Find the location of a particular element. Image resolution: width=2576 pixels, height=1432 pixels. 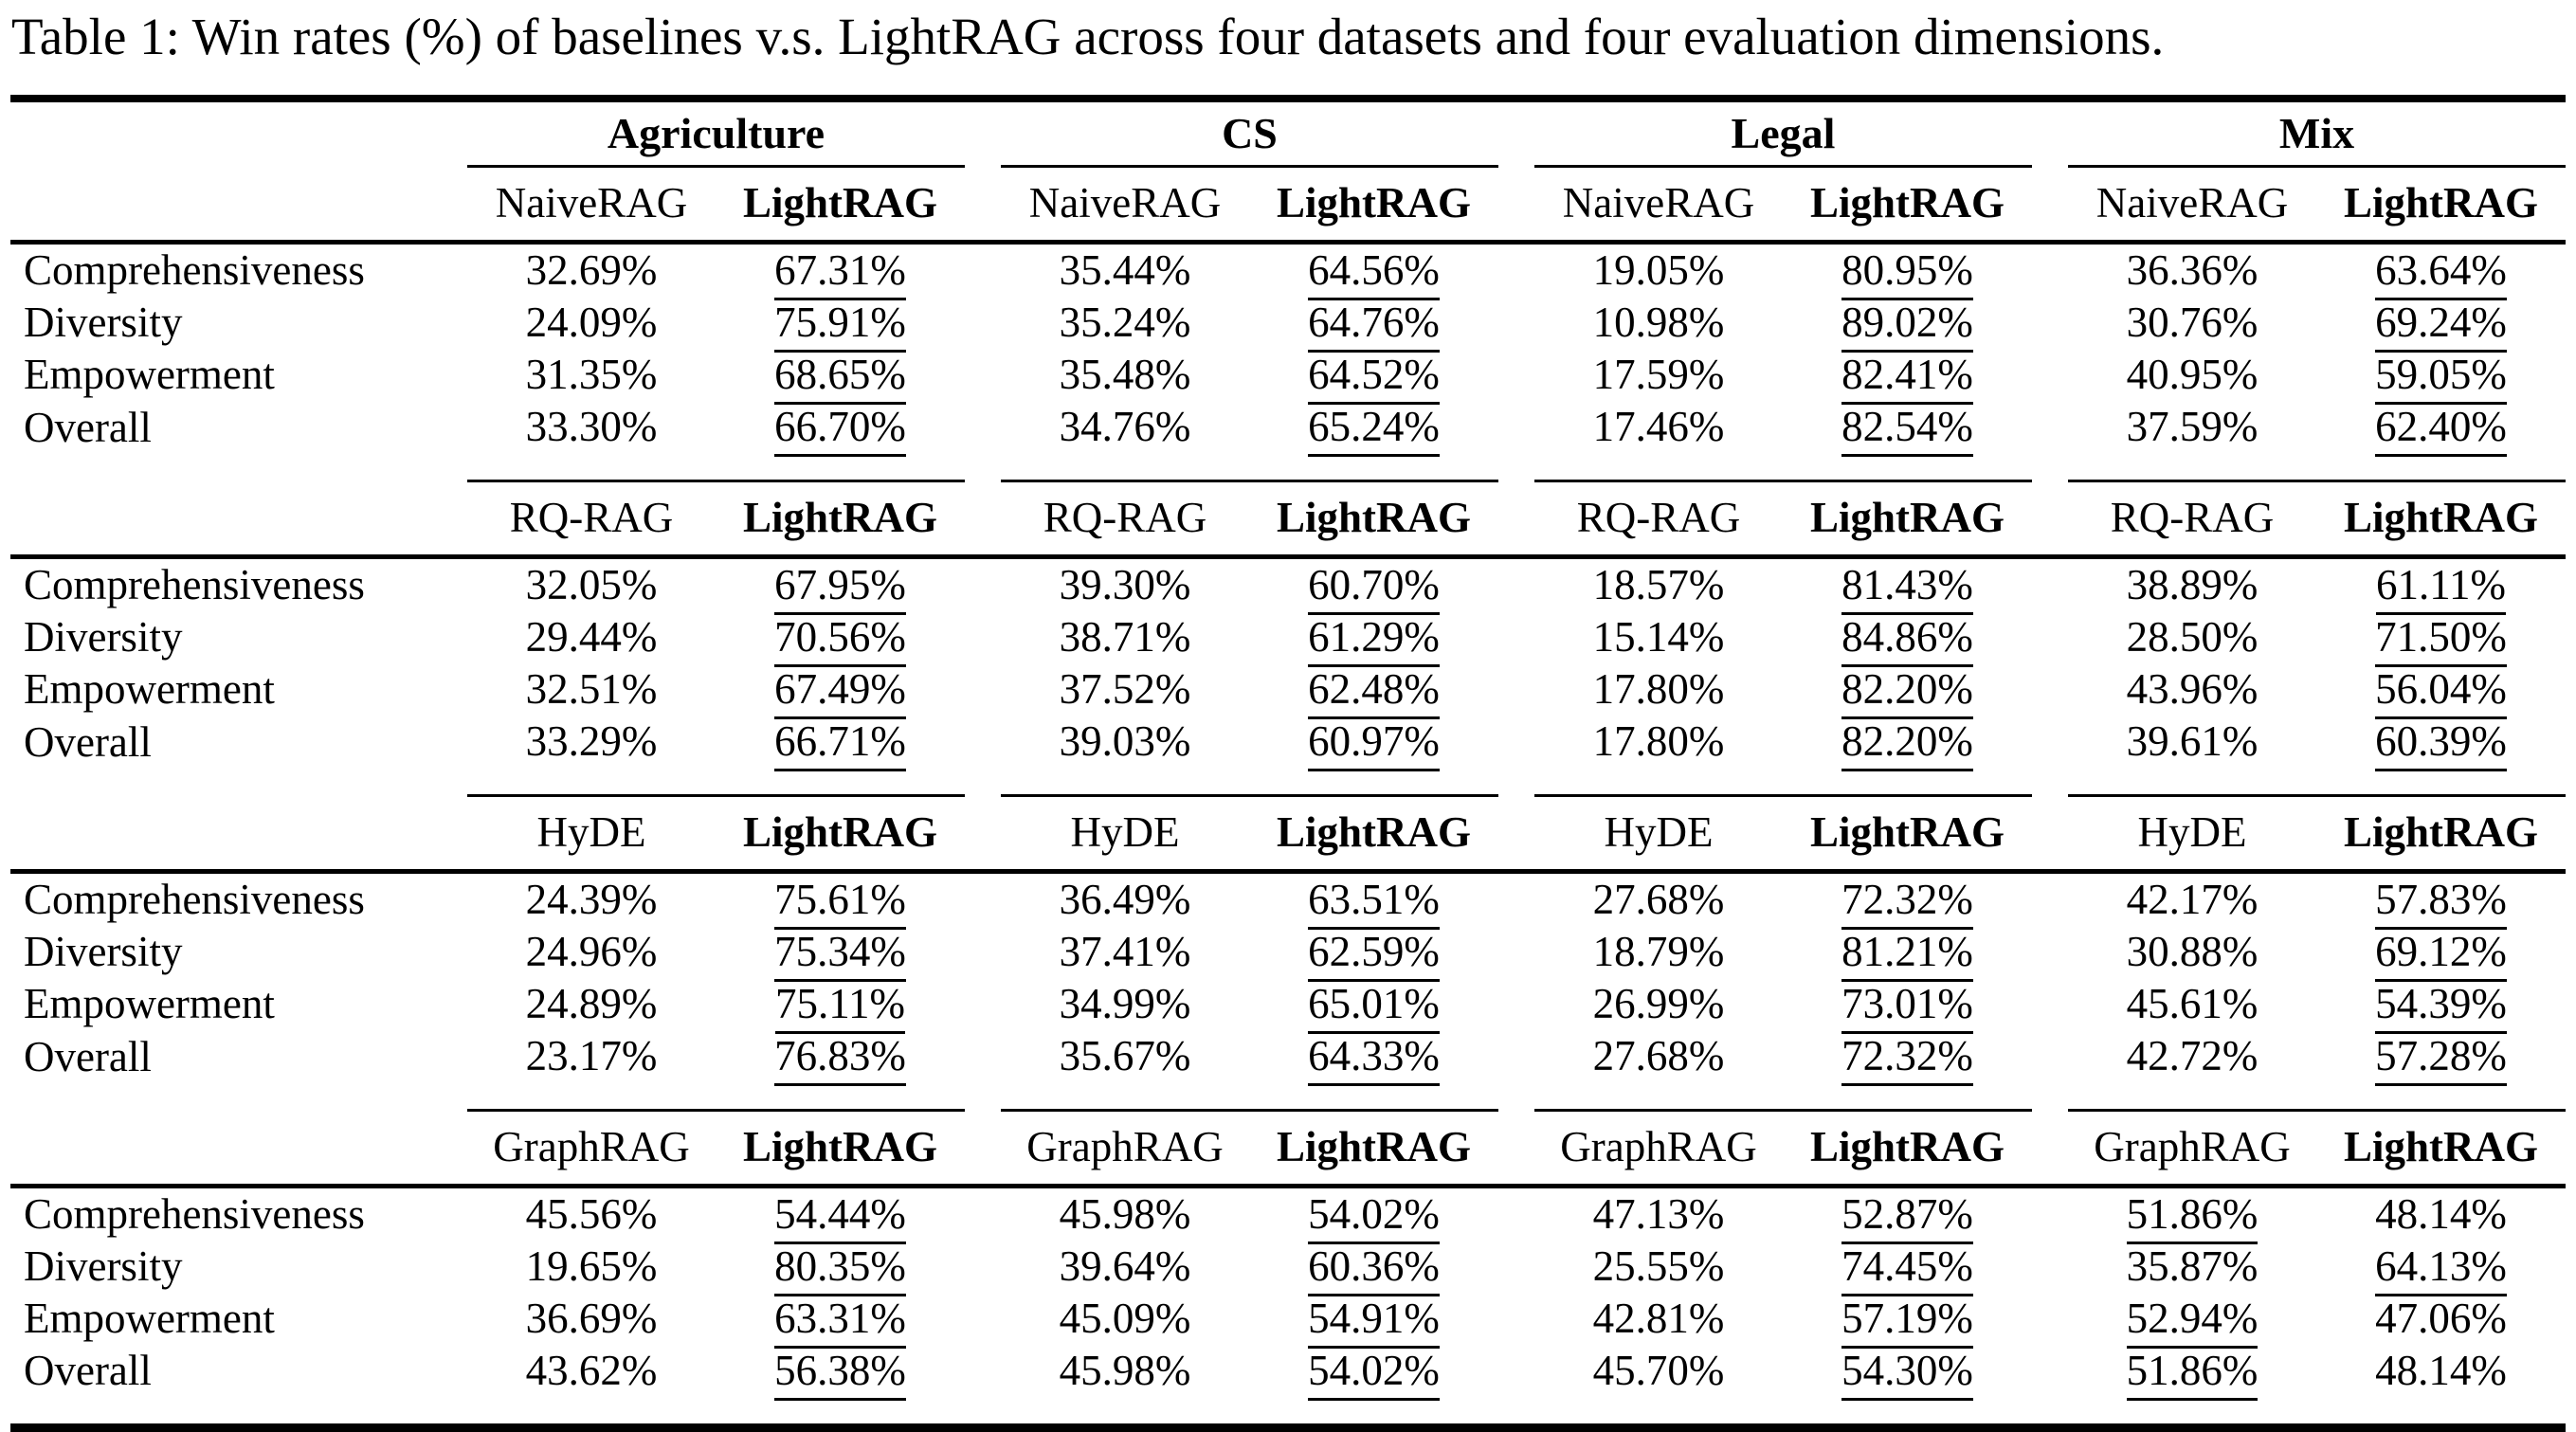

value-cell: 43.62% is located at coordinates (591, 1389).